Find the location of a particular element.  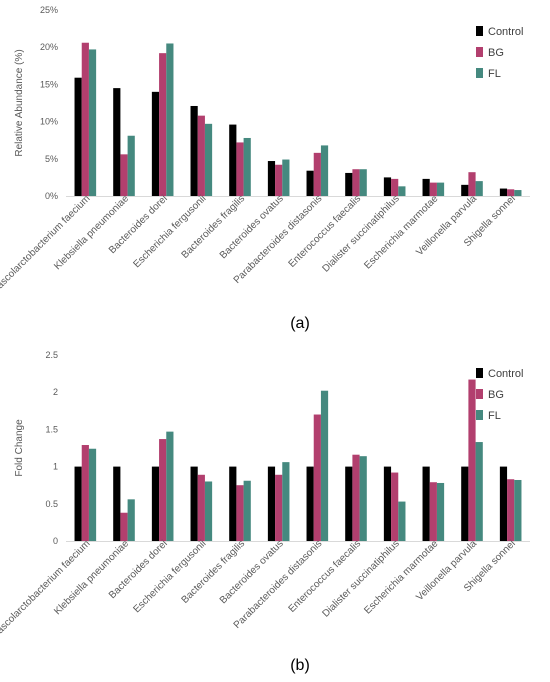

y-tick-label: 1.5 is located at coordinates (51, 429).